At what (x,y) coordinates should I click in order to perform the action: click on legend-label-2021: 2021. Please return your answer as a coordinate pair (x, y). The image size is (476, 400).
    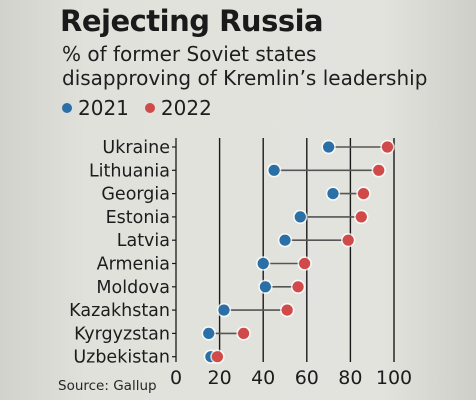
    Looking at the image, I should click on (103, 108).